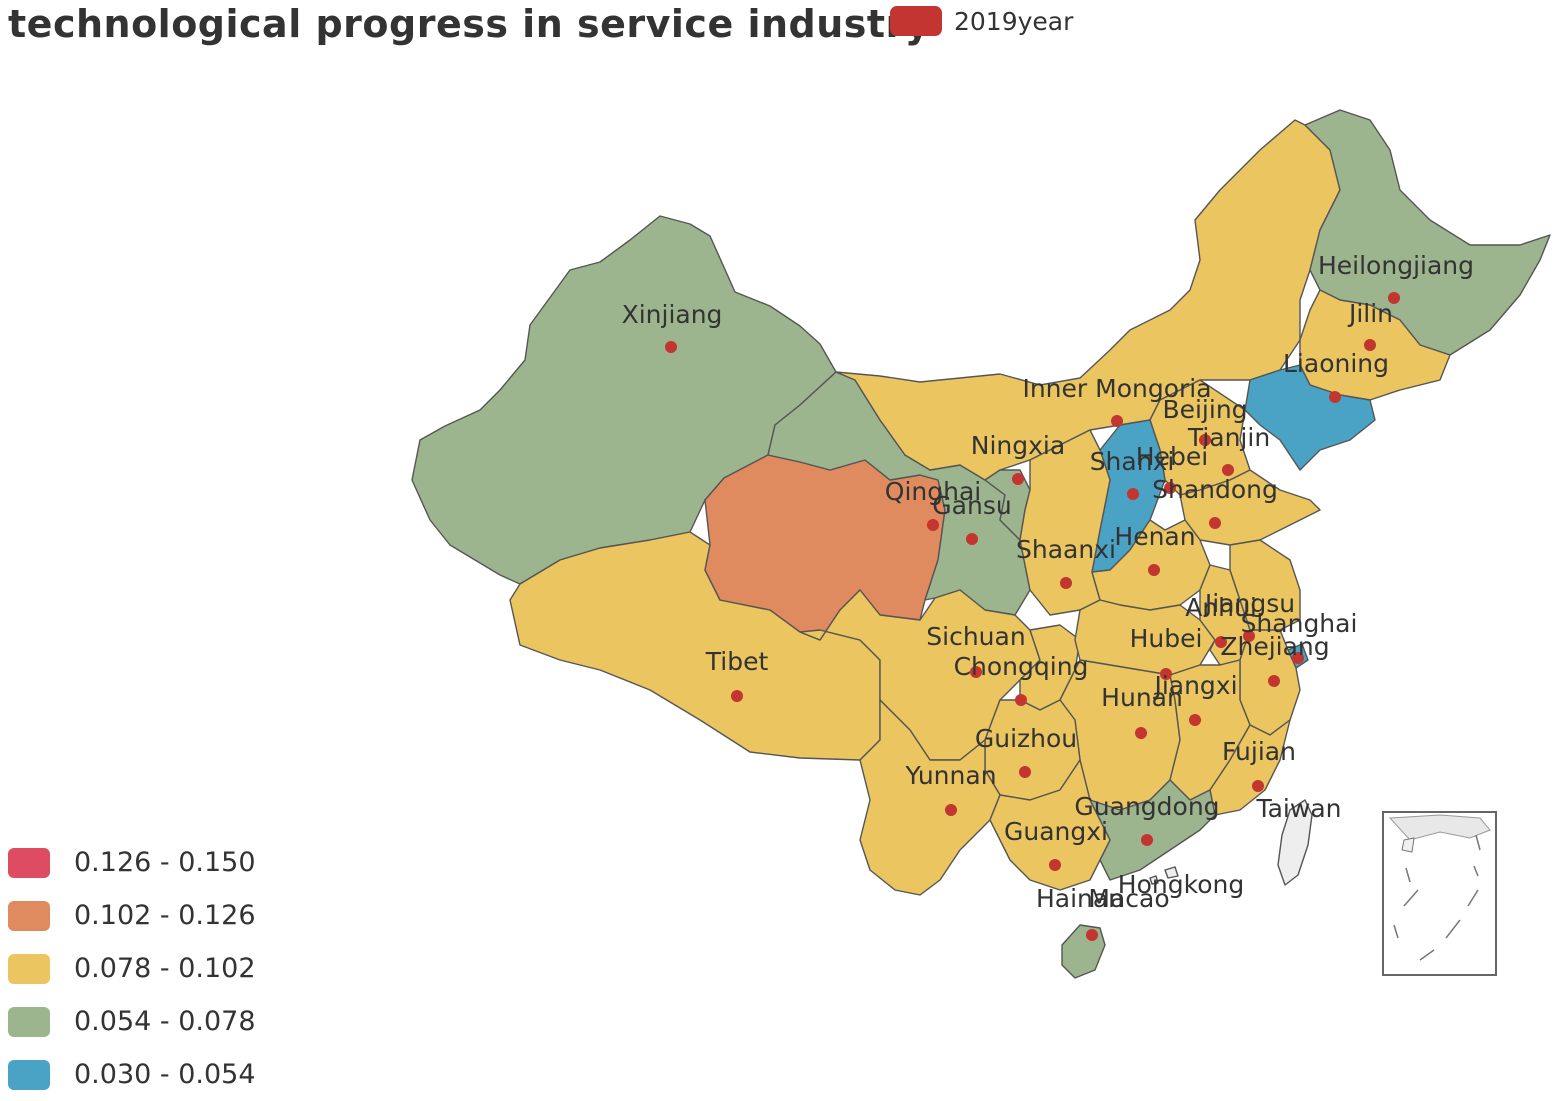  I want to click on province-label-guangxi: Guangxi, so click(1056, 831).